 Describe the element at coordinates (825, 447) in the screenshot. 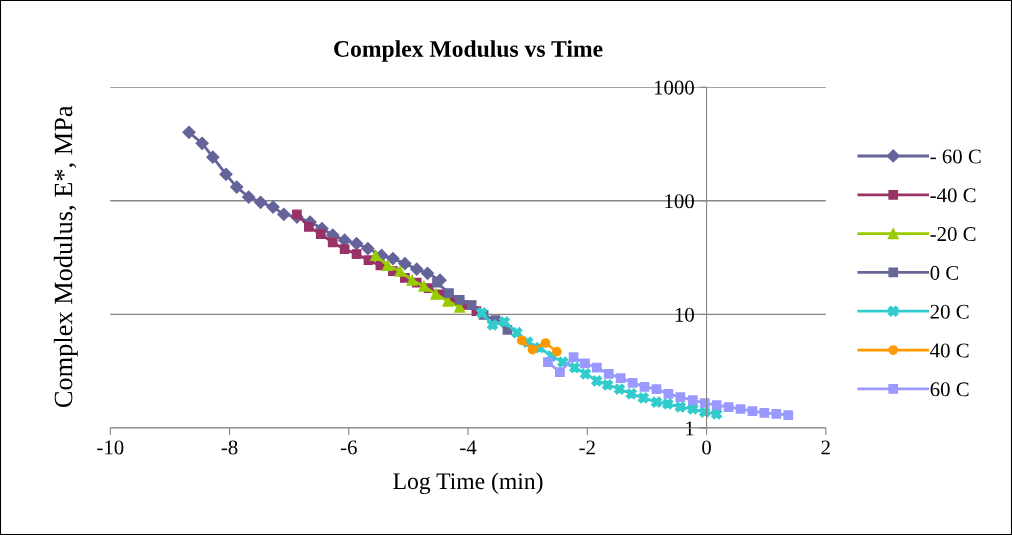

I see `x-tick-label: 2` at that location.